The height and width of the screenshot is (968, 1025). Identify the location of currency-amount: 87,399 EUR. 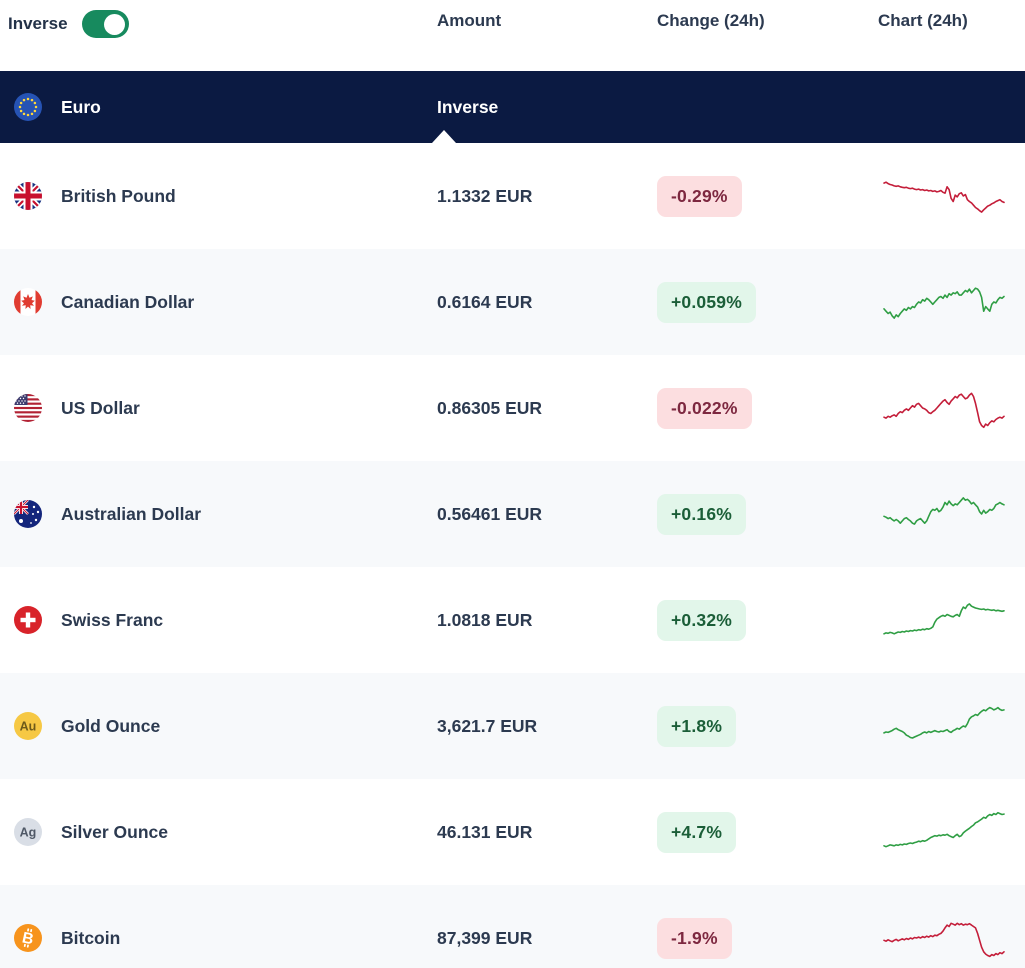
(485, 937).